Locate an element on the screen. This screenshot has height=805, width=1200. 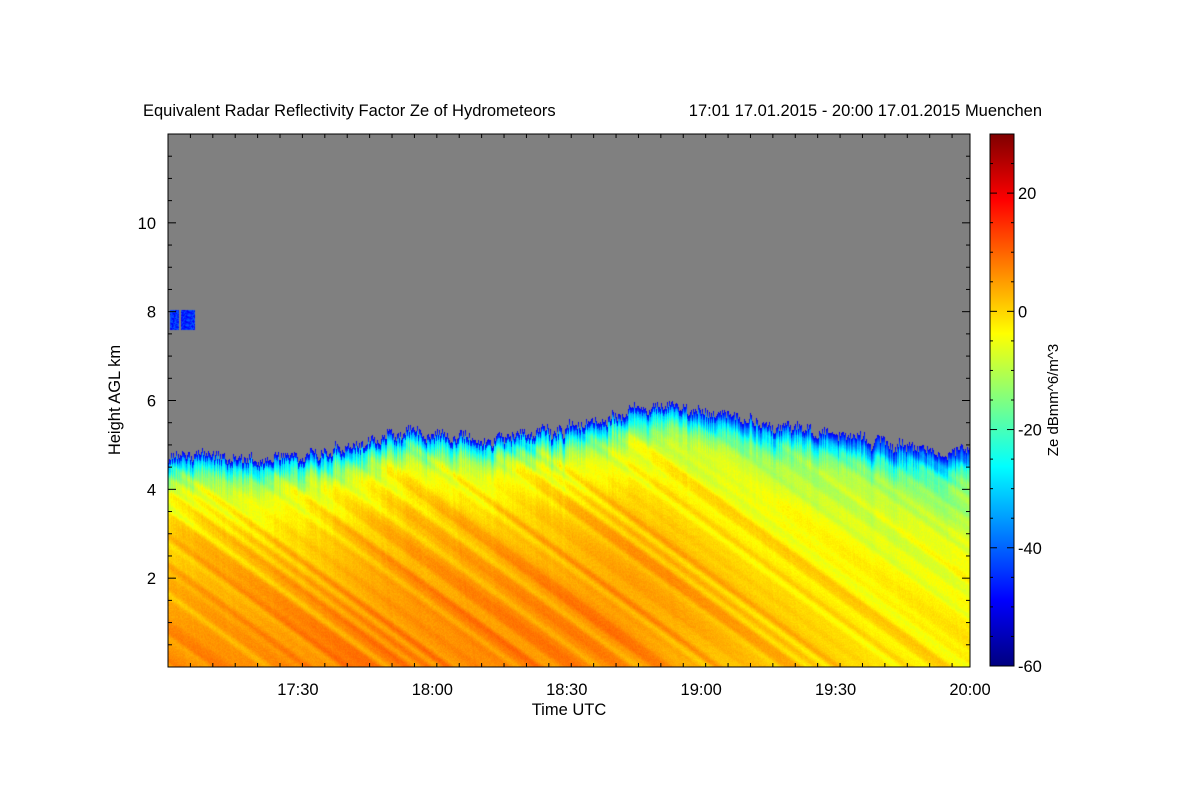
colorbar-gradient is located at coordinates (1002, 400).